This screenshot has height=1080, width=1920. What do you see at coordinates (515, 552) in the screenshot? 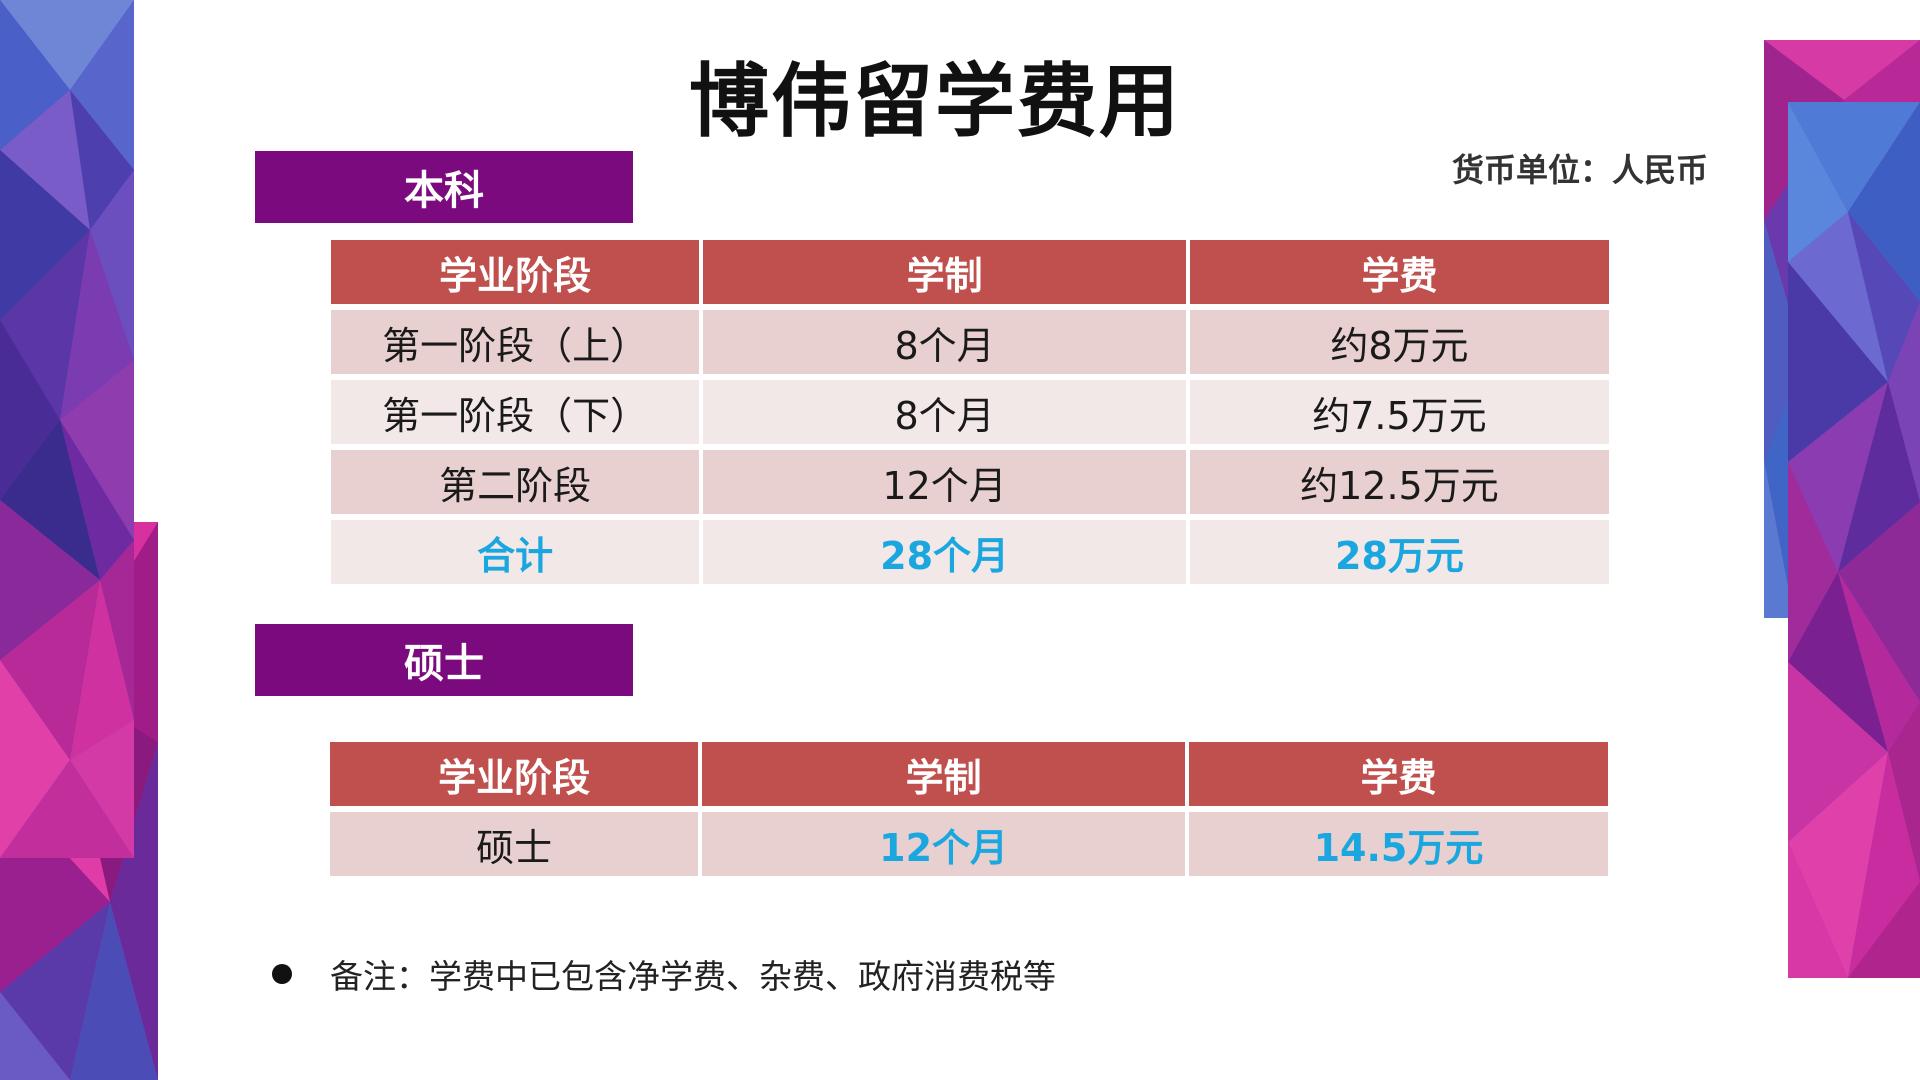
I see `cell-total-label: 合计` at bounding box center [515, 552].